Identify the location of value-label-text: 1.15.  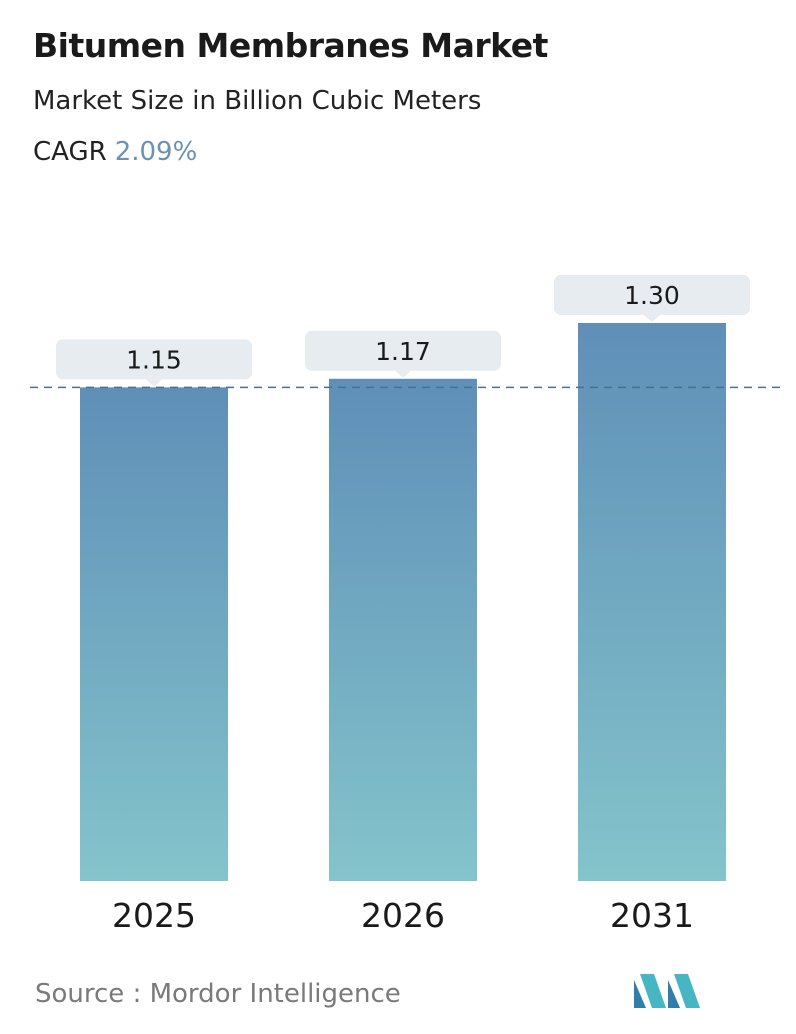
(154, 359).